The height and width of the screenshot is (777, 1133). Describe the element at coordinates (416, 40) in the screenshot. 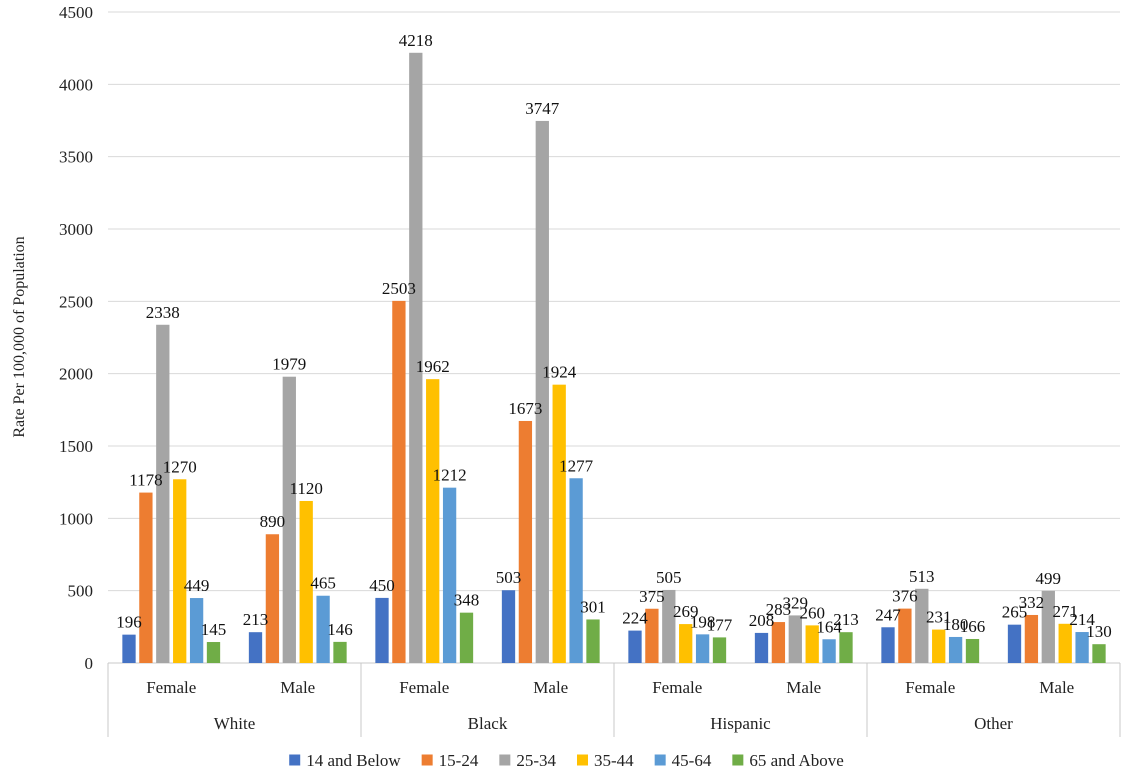

I see `data-label: 4218` at that location.